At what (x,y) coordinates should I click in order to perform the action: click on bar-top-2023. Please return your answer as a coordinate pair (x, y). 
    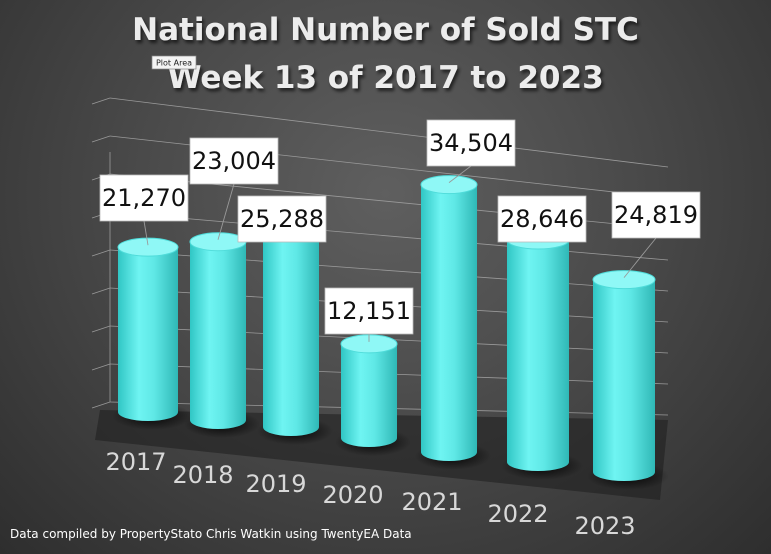
    Looking at the image, I should click on (624, 280).